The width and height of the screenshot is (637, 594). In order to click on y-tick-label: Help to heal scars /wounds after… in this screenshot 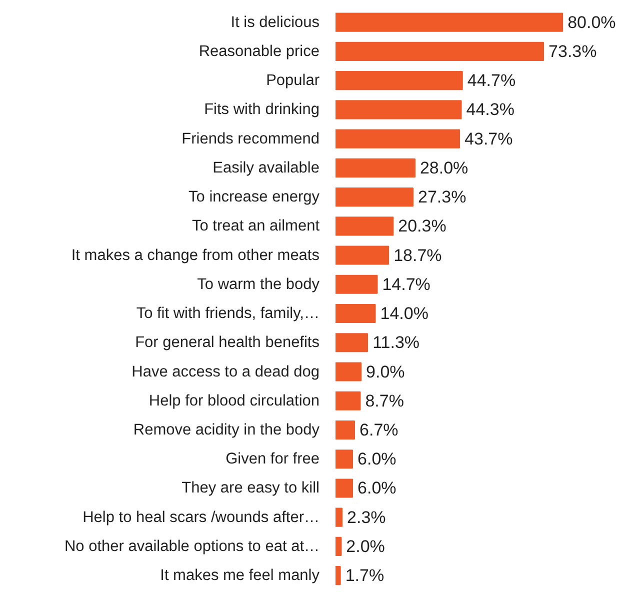, I will do `click(201, 517)`.